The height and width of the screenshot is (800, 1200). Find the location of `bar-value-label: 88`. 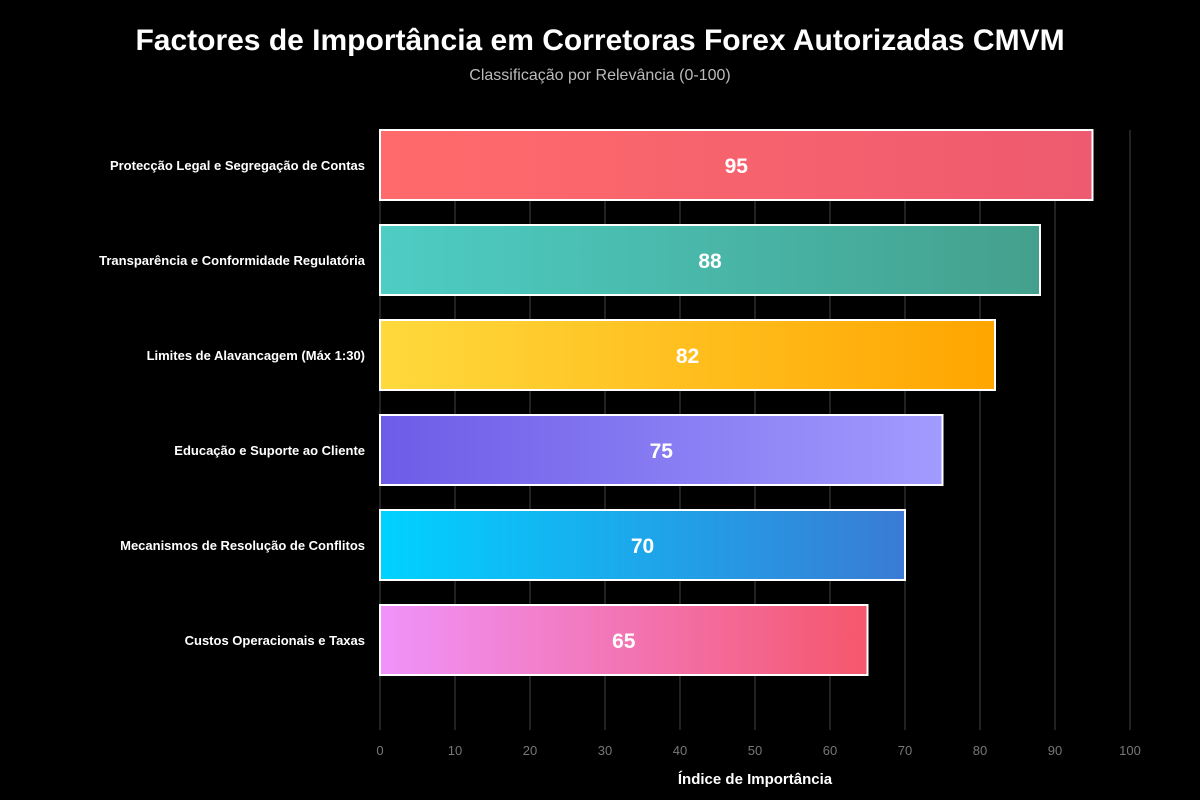

bar-value-label: 88 is located at coordinates (710, 261).